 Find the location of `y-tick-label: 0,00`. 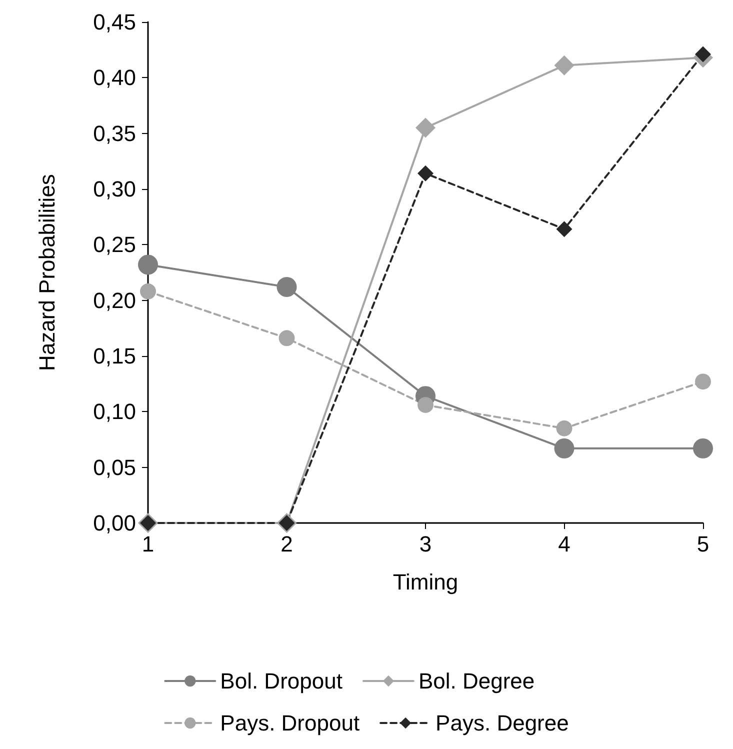

y-tick-label: 0,00 is located at coordinates (114, 523).